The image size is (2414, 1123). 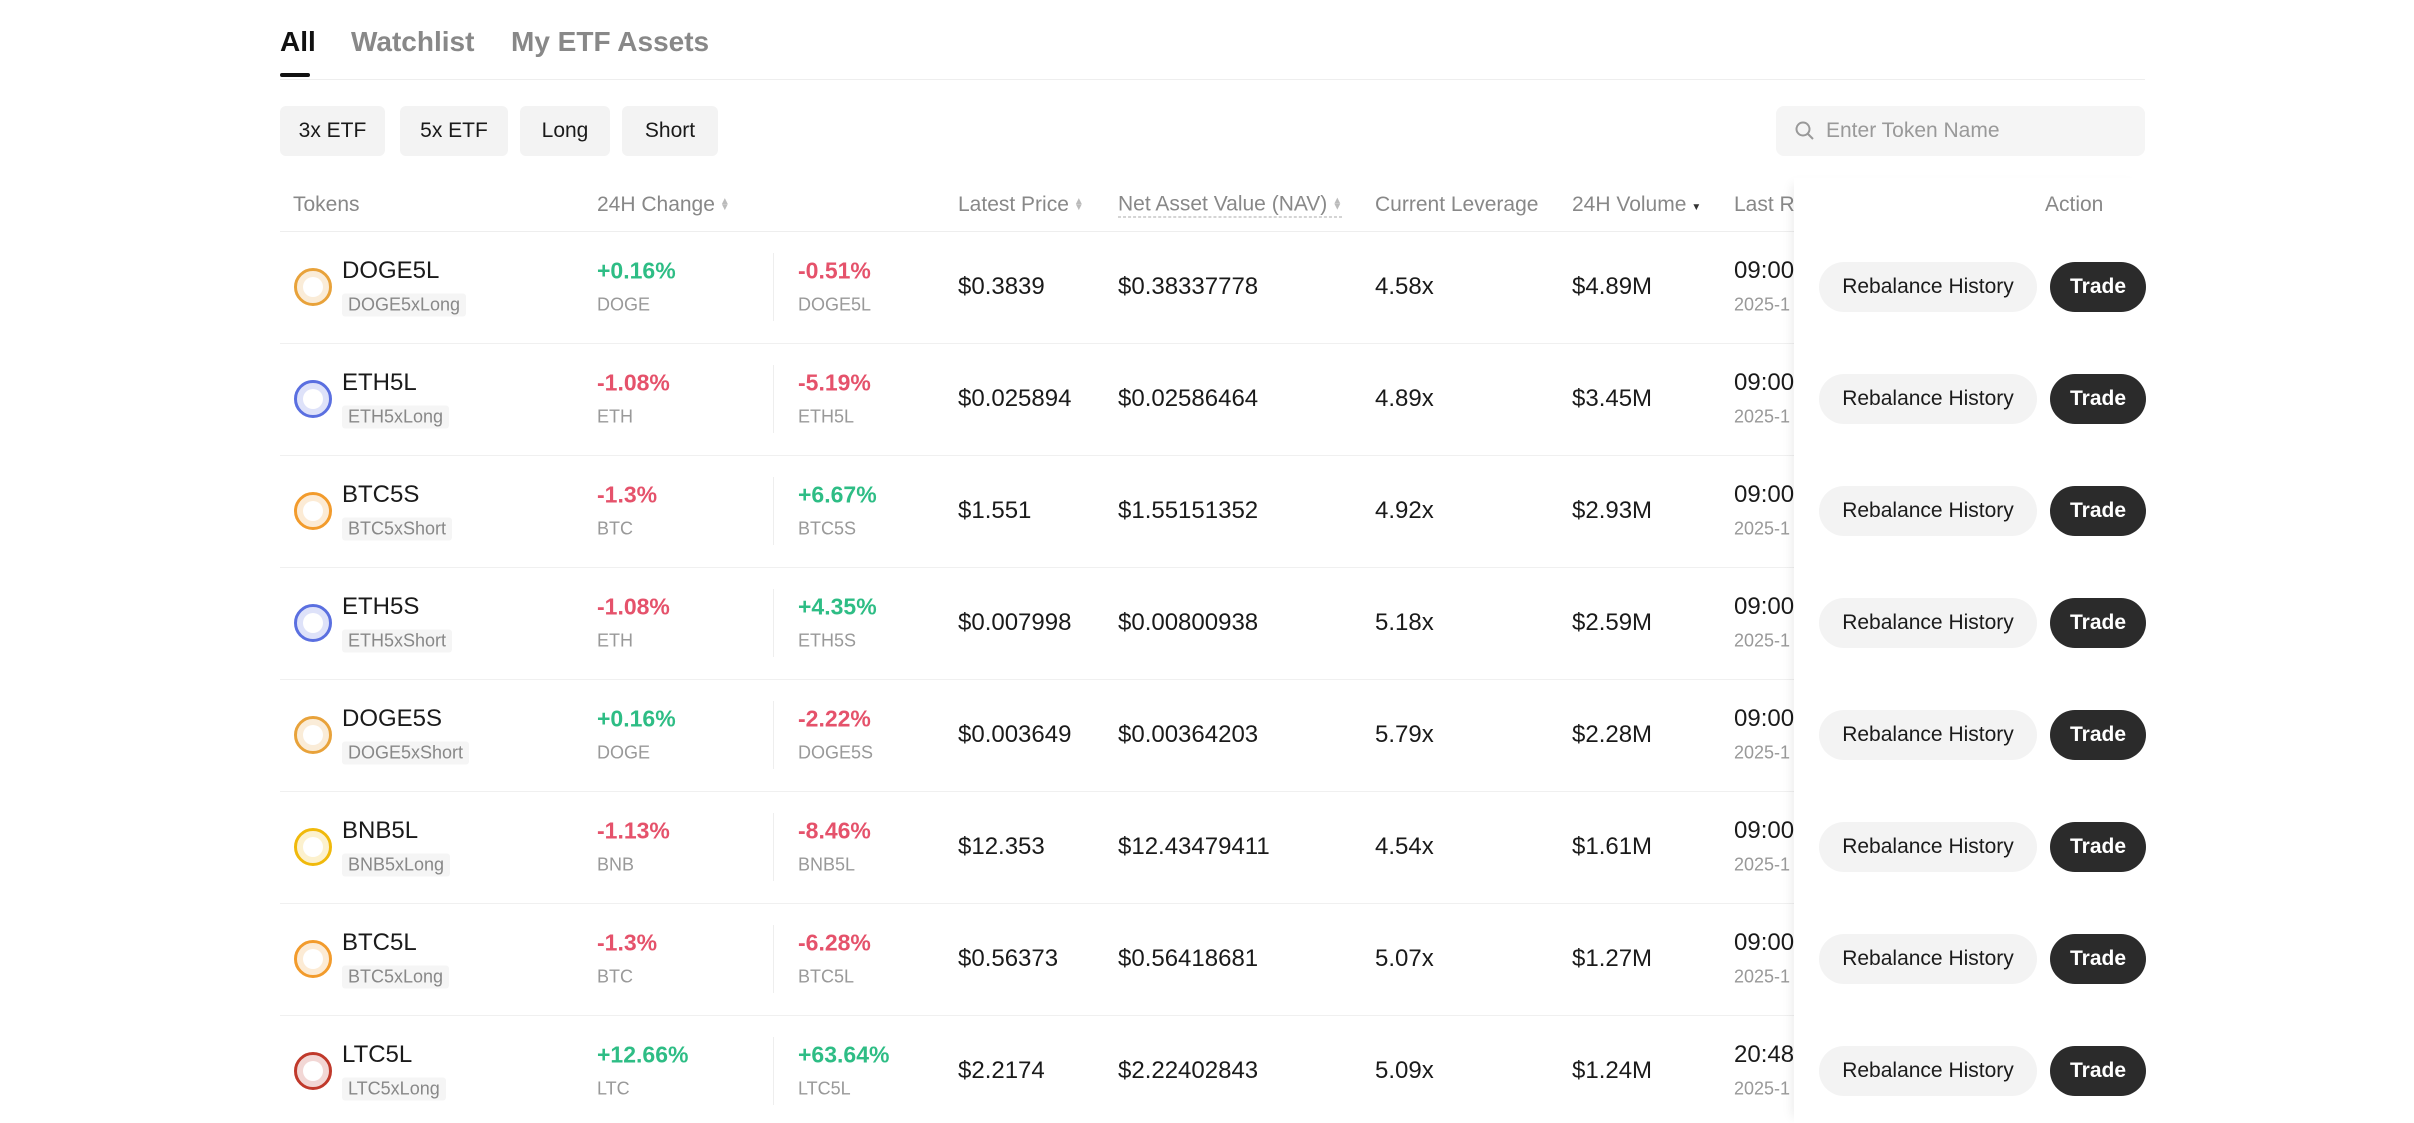 I want to click on cell-nav: $0.00364203, so click(x=1188, y=734).